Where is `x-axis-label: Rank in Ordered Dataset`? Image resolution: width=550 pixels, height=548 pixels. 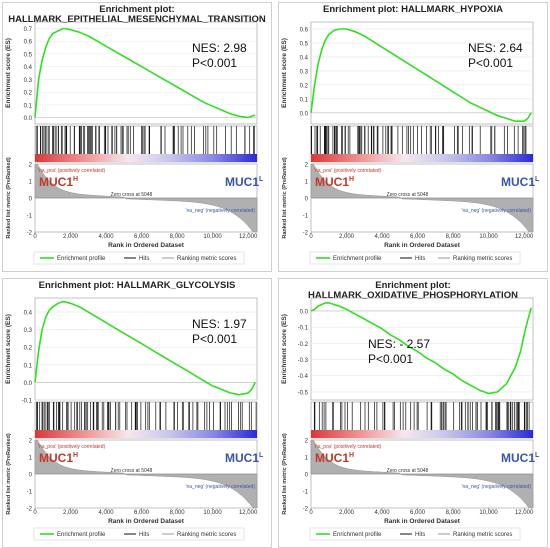
x-axis-label: Rank in Ordered Dataset is located at coordinates (422, 245).